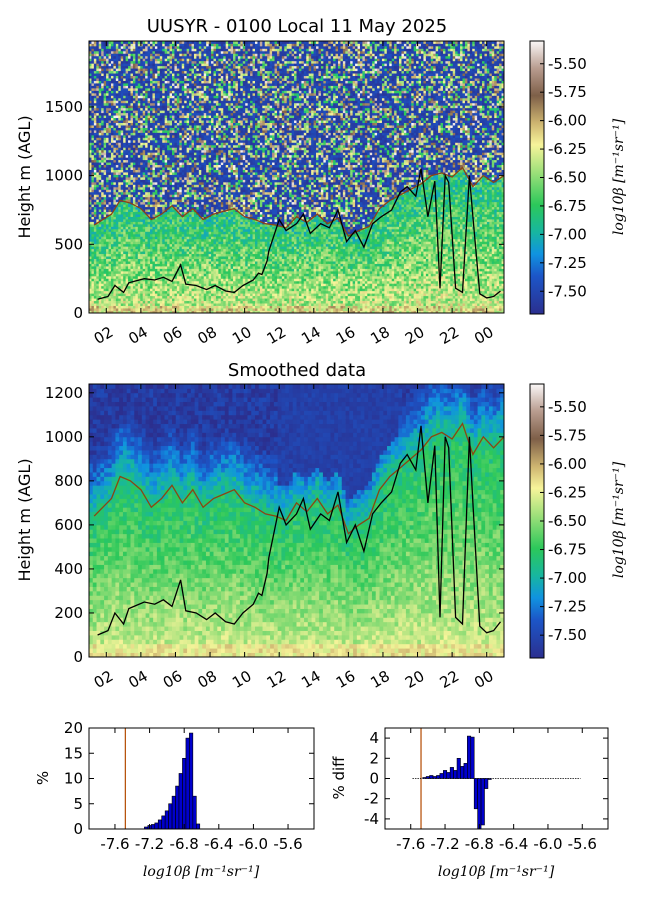 The height and width of the screenshot is (900, 650). I want to click on histogram-xlabel: log10β [m⁻¹sr⁻¹], so click(201, 872).